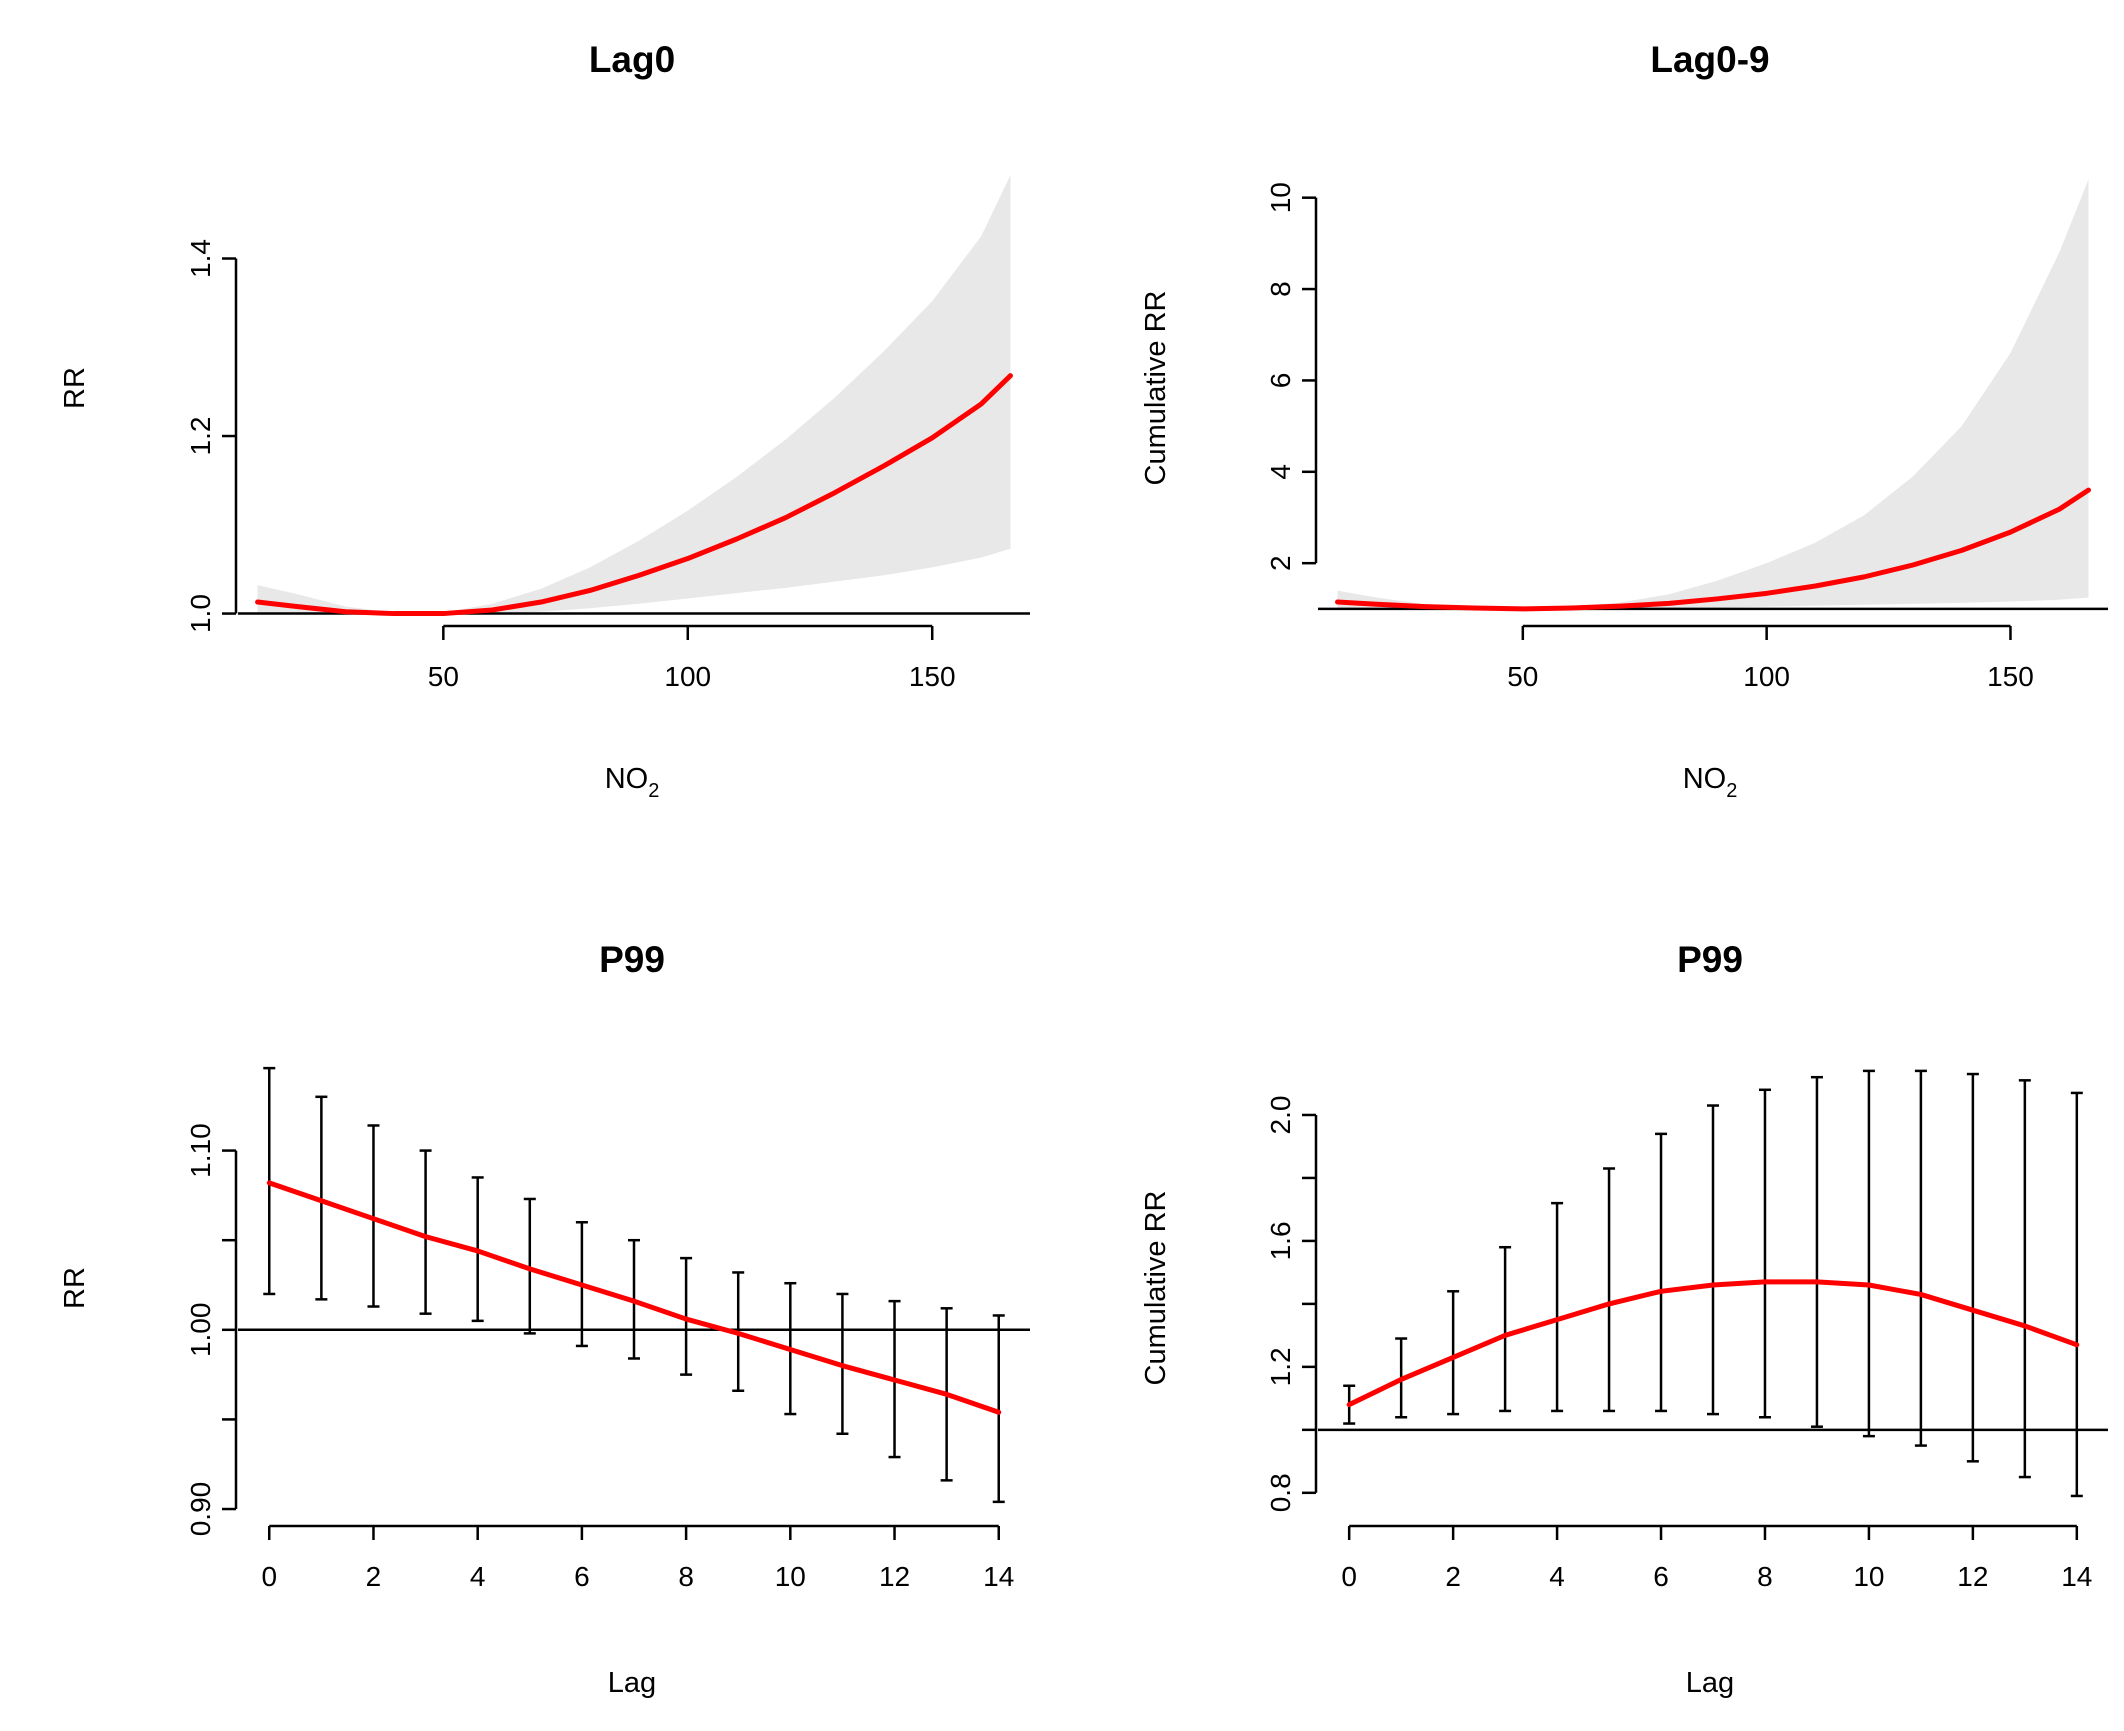 This screenshot has height=1731, width=2124. I want to click on y-tick-label: 1.0, so click(200, 613).